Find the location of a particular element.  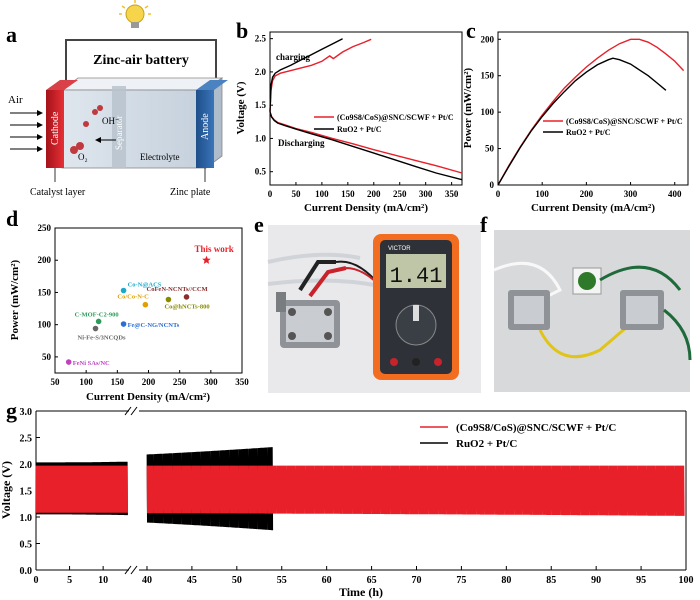

cathode-label: Cathode is located at coordinates (55, 128).